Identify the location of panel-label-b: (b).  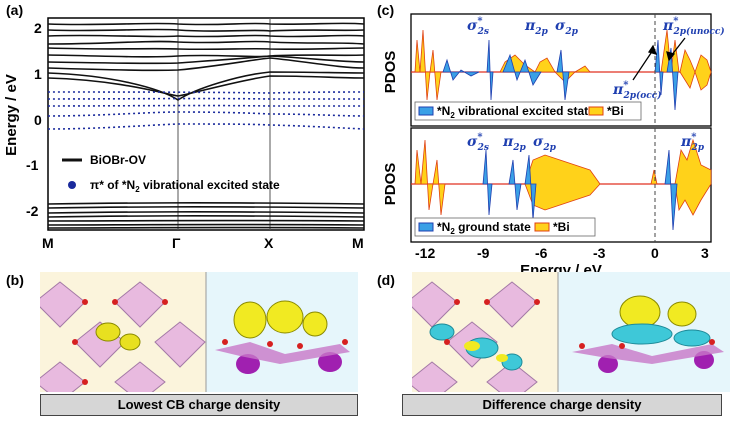
(15, 280).